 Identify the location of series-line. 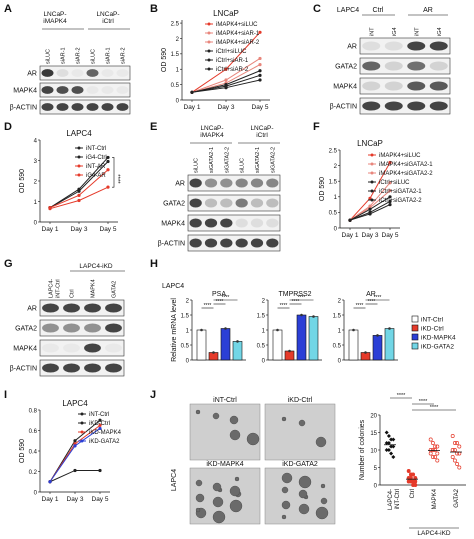
(74, 476).